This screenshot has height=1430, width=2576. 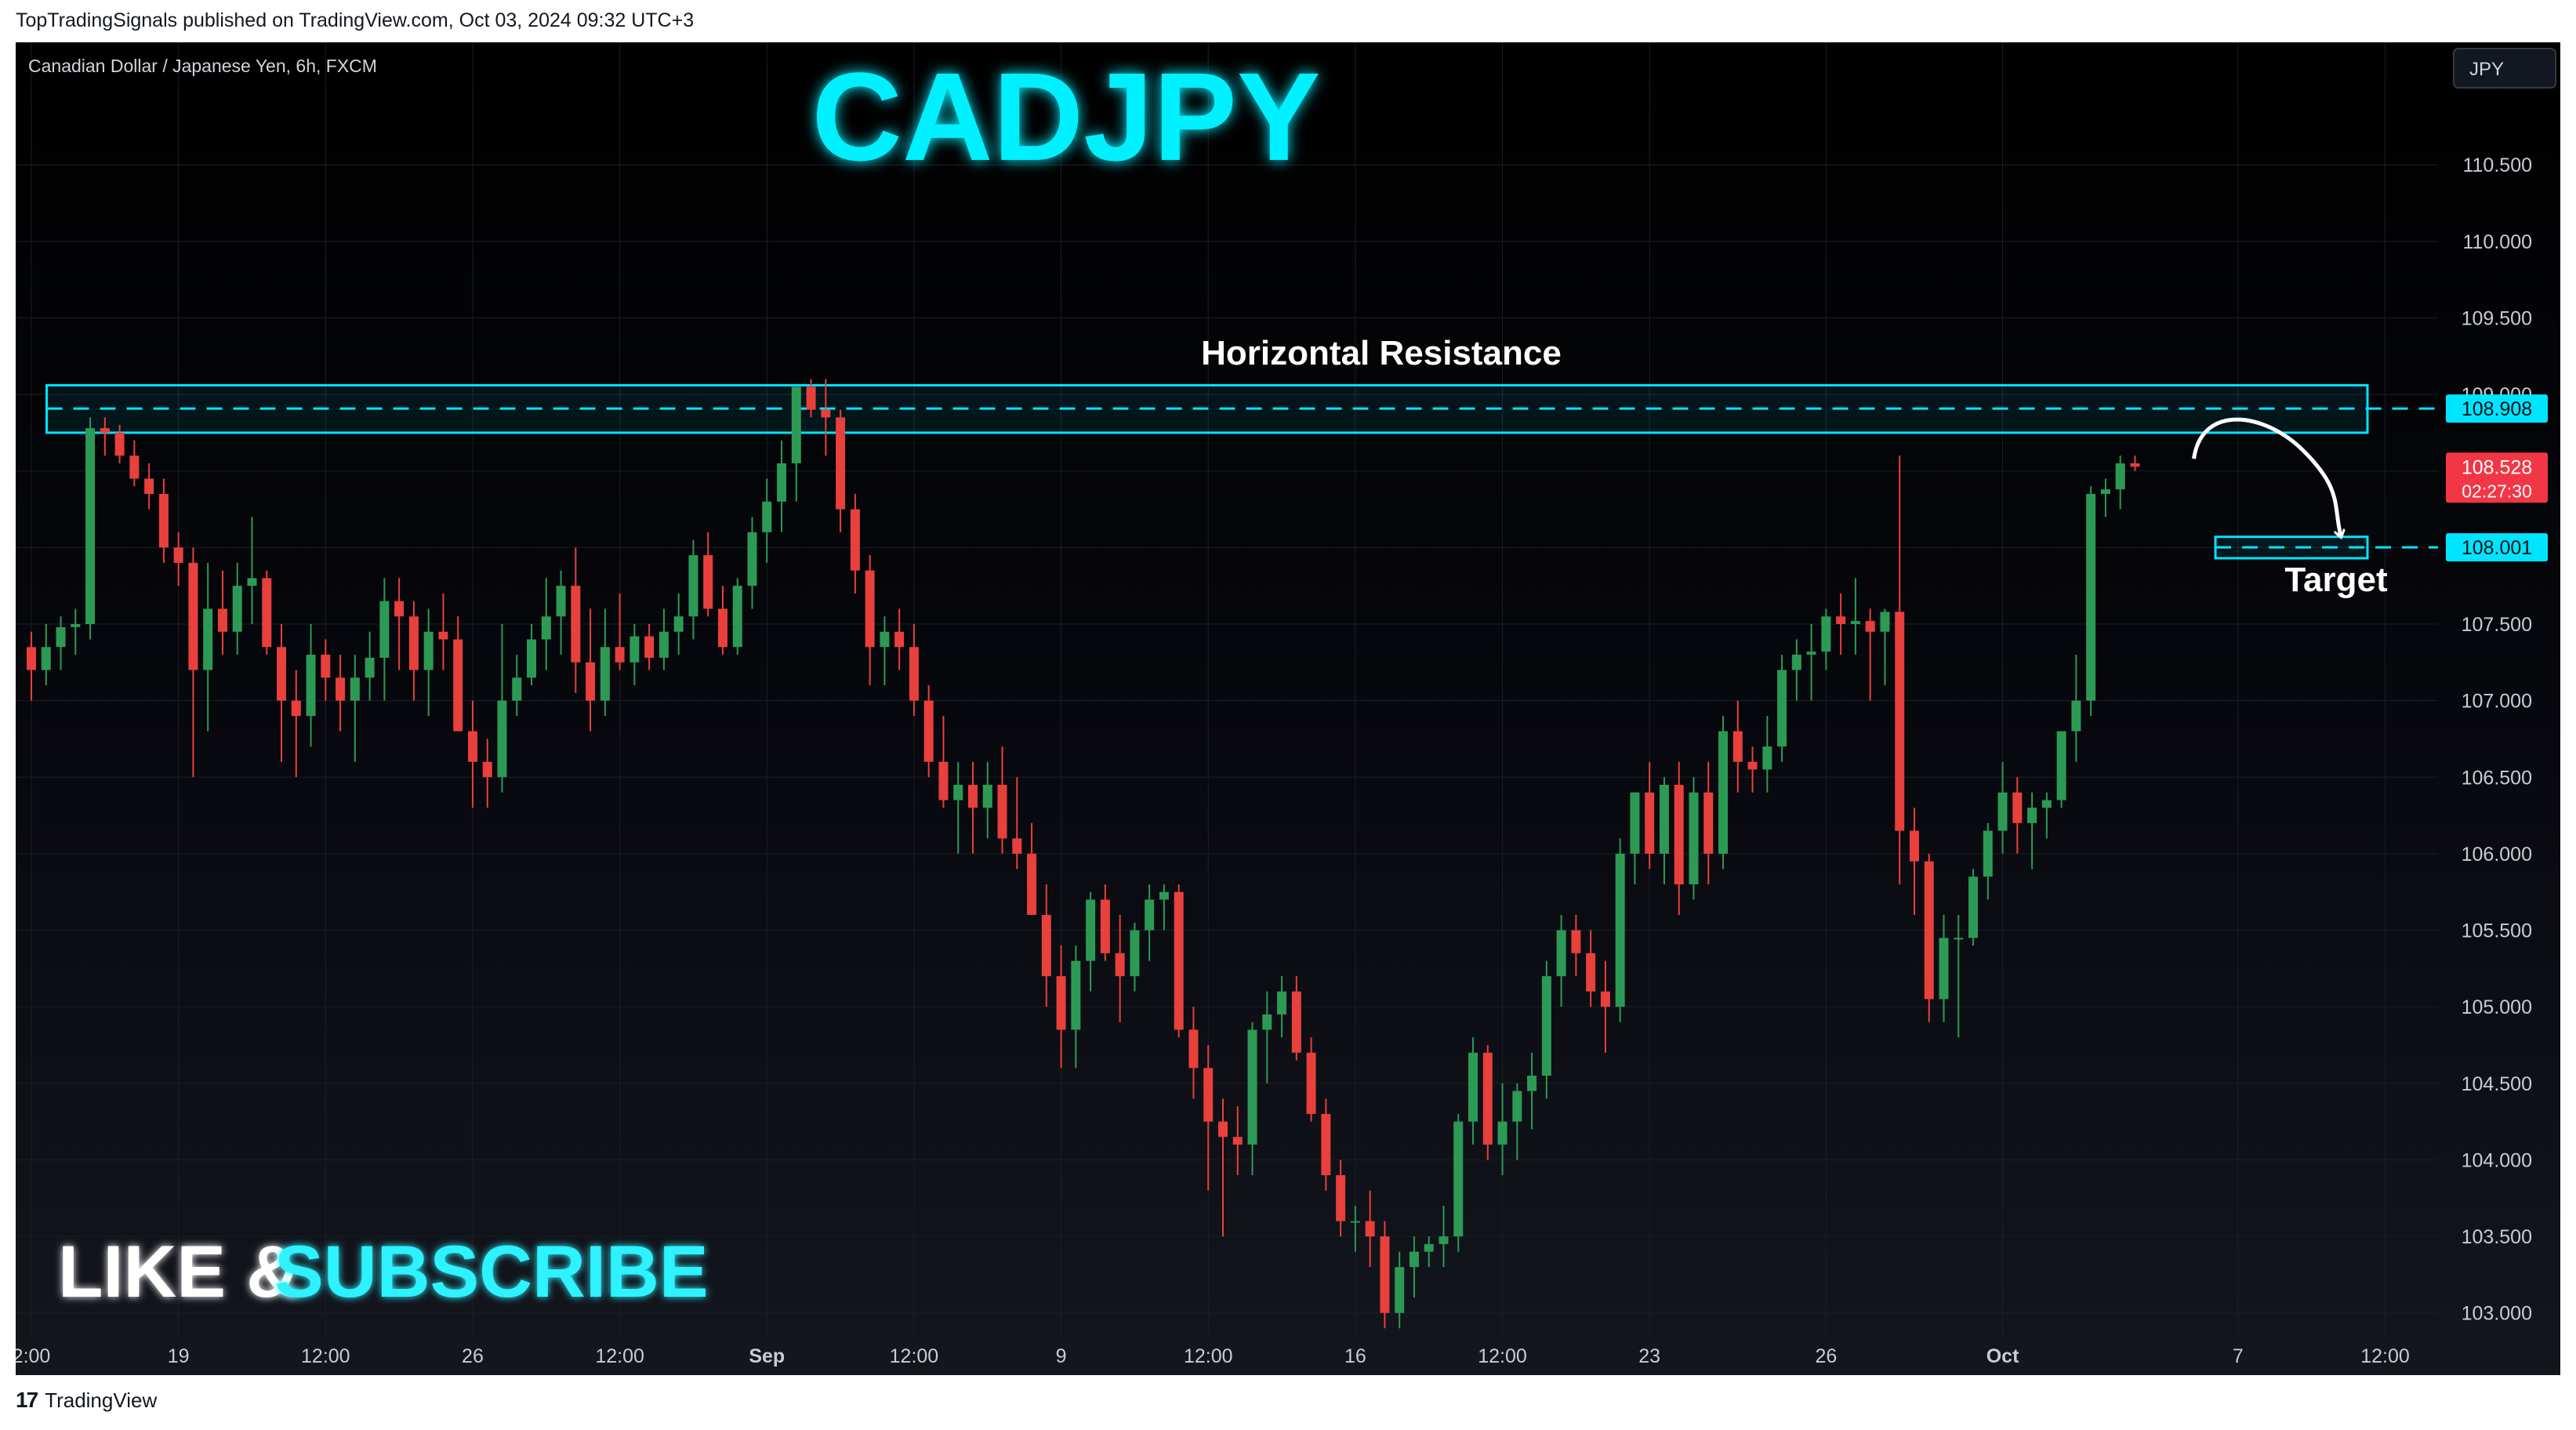 What do you see at coordinates (102, 1400) in the screenshot?
I see `footer-logo-text: TradingView` at bounding box center [102, 1400].